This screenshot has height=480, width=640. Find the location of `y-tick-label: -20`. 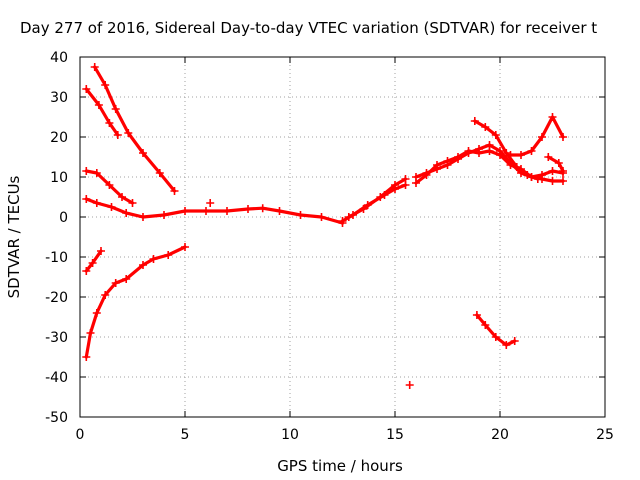

y-tick-label: -20 is located at coordinates (56, 298).